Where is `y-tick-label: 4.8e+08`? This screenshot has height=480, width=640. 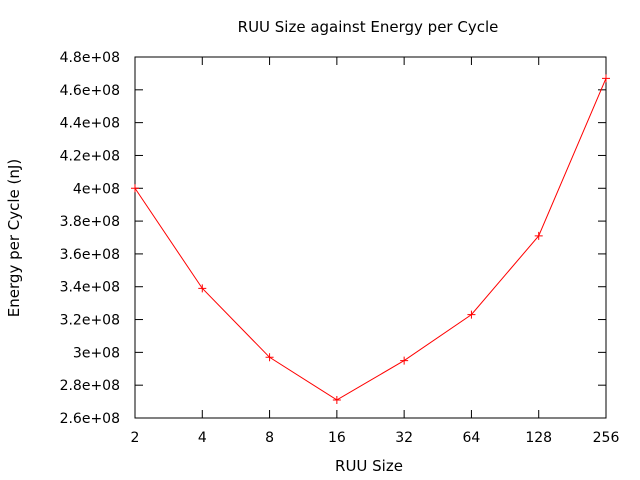
y-tick-label: 4.8e+08 is located at coordinates (90, 58).